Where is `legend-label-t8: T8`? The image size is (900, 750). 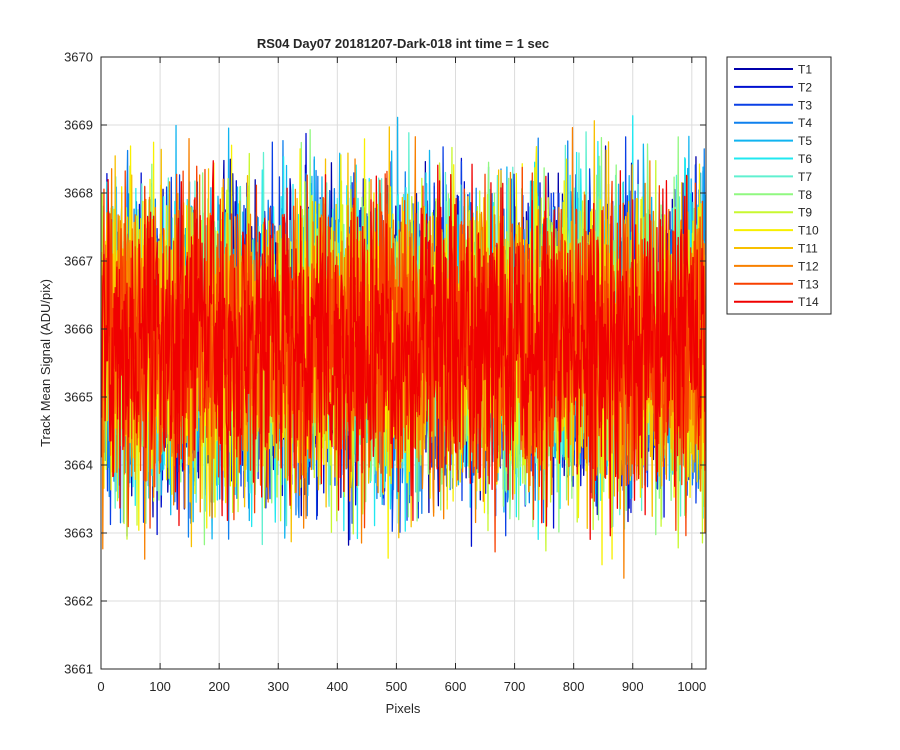
legend-label-t8: T8 is located at coordinates (805, 195).